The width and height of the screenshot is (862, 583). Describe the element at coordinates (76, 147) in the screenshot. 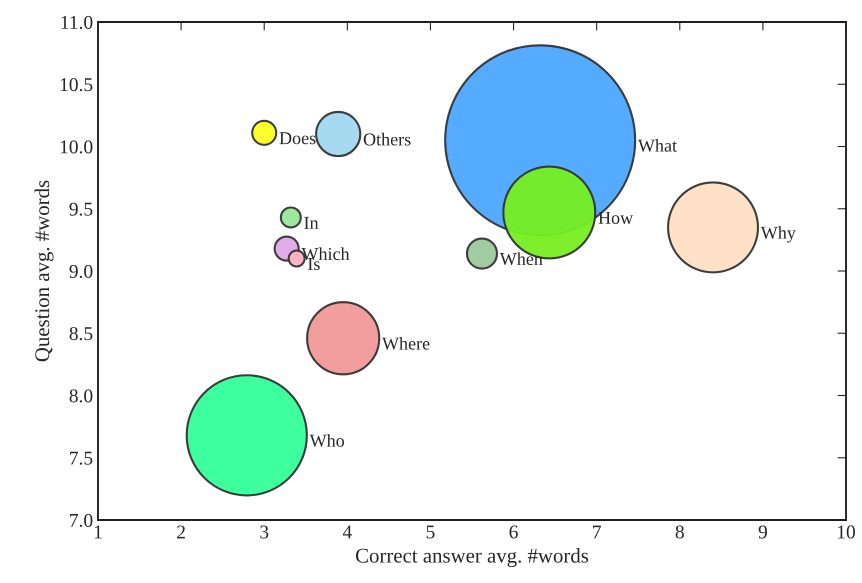

I see `y-tick-label: 10.0` at that location.